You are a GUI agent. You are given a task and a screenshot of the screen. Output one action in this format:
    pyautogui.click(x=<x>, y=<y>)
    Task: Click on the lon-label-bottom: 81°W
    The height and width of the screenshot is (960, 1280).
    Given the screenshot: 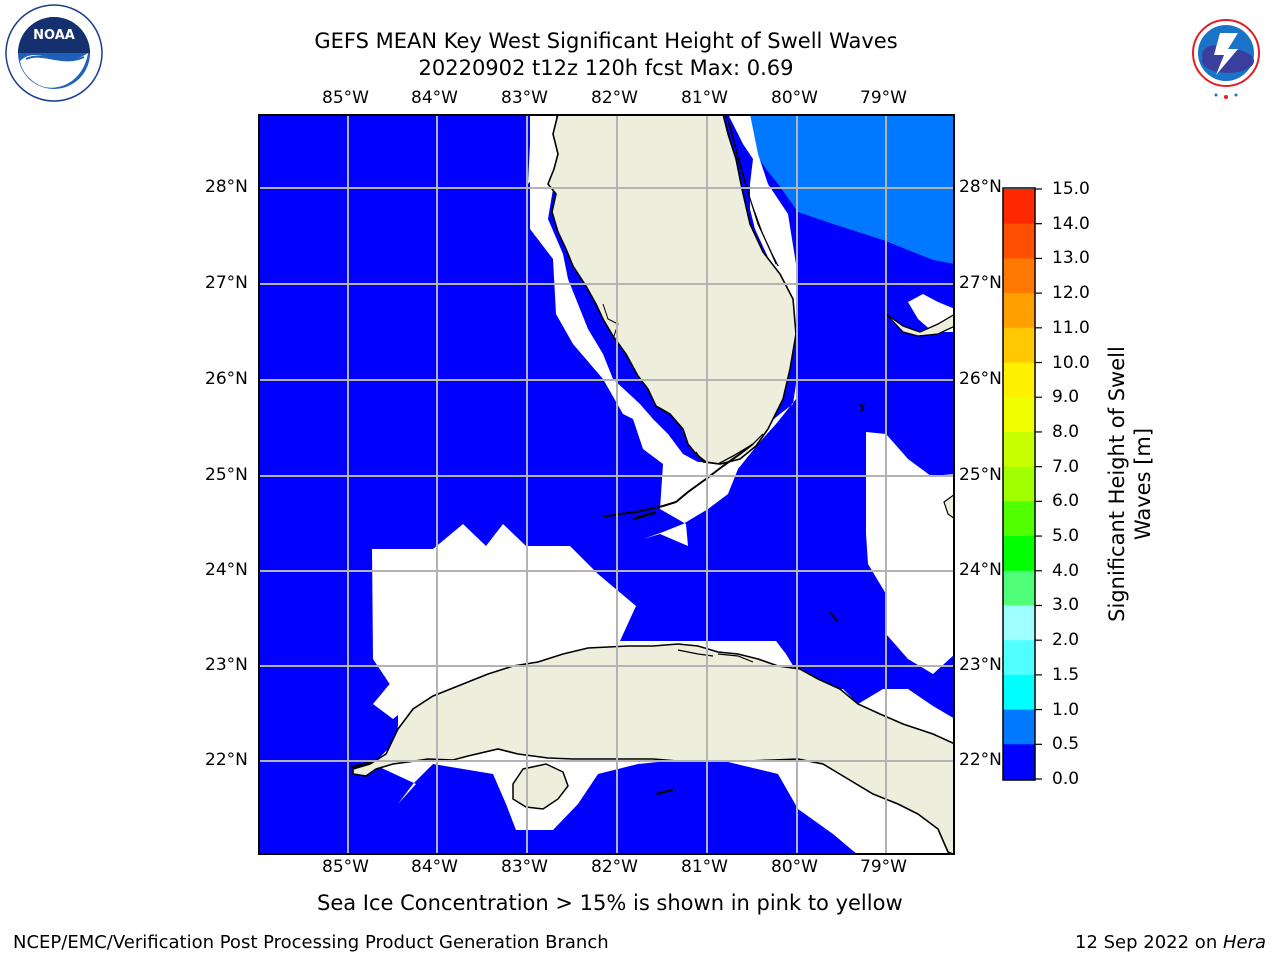 What is the action you would take?
    pyautogui.click(x=704, y=867)
    